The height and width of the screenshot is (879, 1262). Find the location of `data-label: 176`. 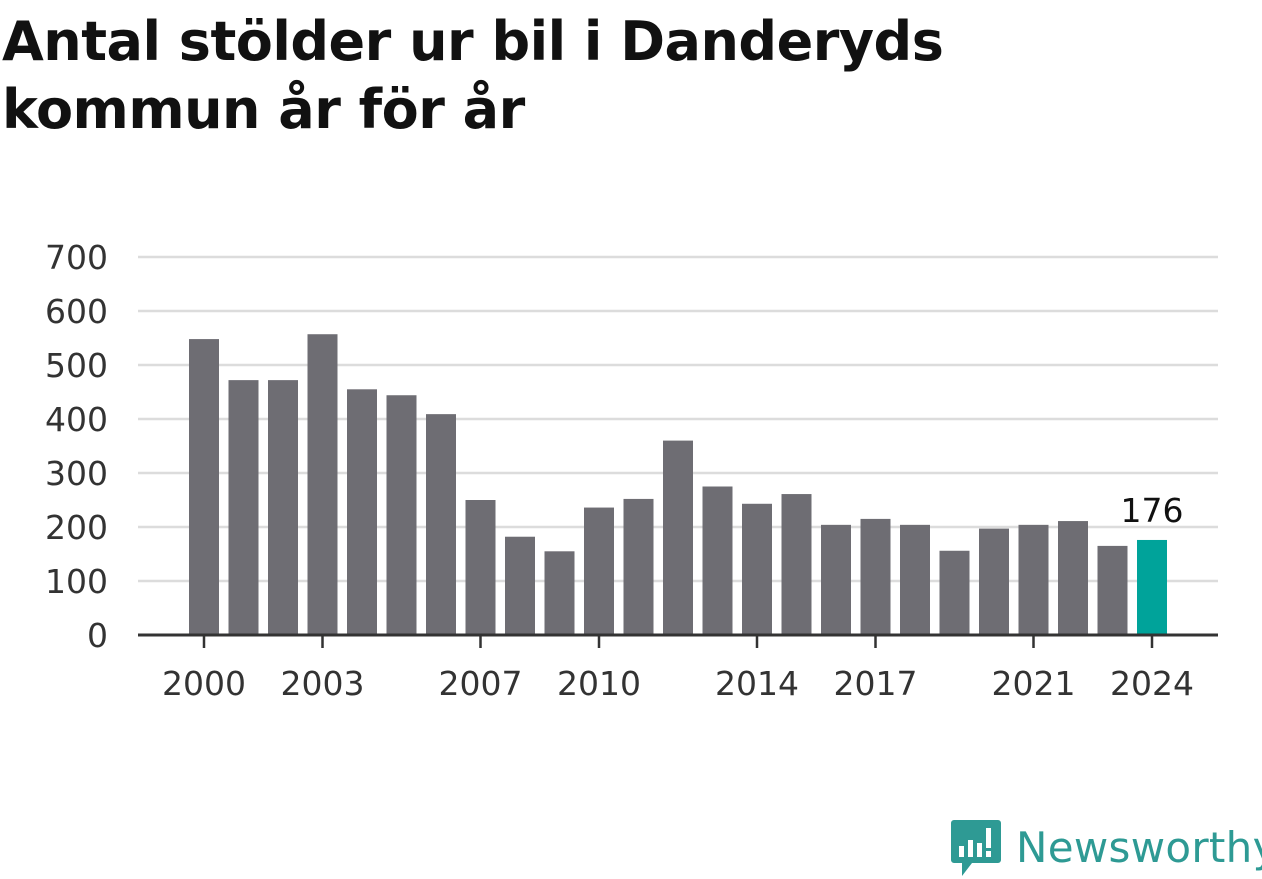

data-label: 176 is located at coordinates (1152, 510).